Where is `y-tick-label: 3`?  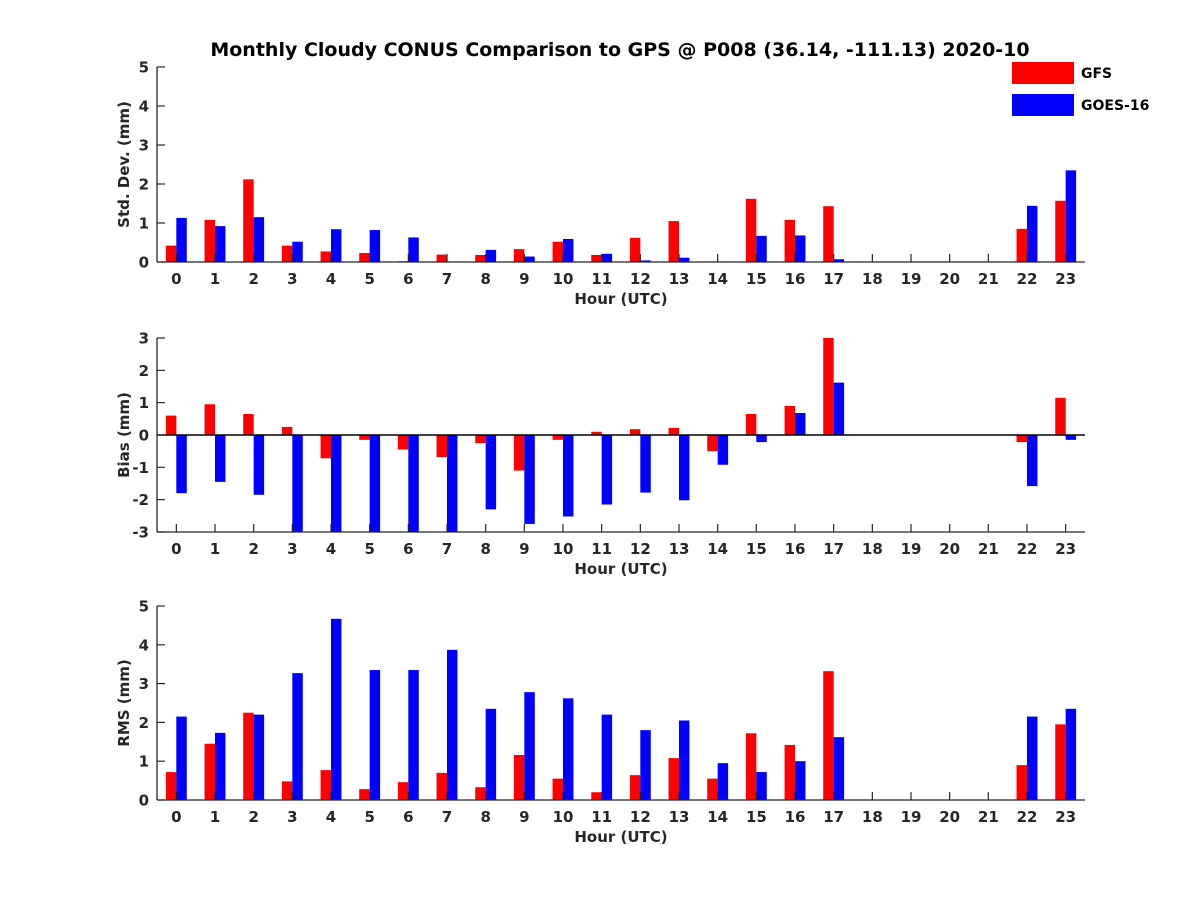 y-tick-label: 3 is located at coordinates (144, 684).